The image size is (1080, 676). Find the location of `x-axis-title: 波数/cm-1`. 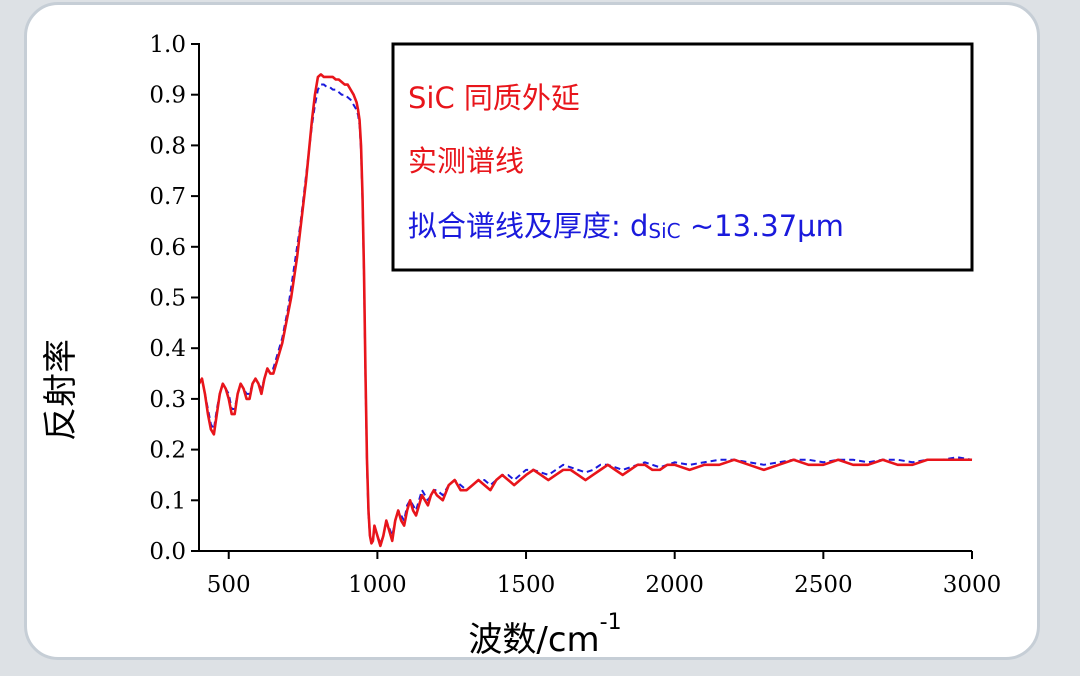

x-axis-title: 波数/cm-1 is located at coordinates (544, 635).